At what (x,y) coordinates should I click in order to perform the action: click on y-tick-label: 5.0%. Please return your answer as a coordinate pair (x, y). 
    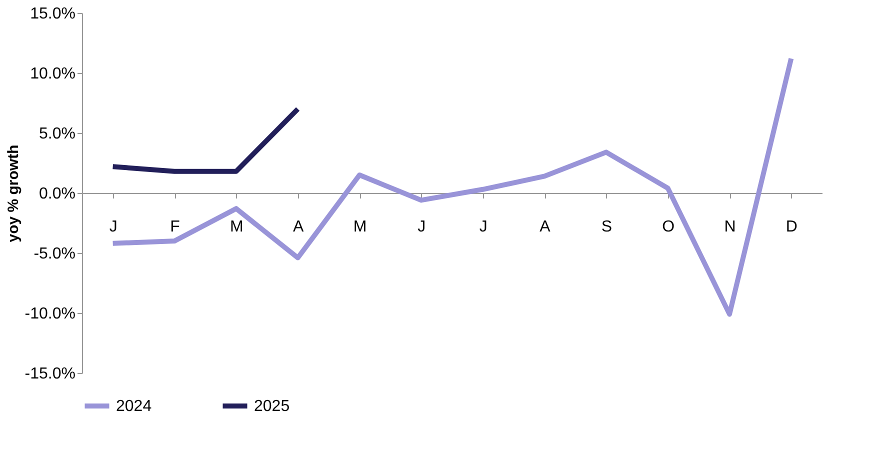
    Looking at the image, I should click on (57, 134).